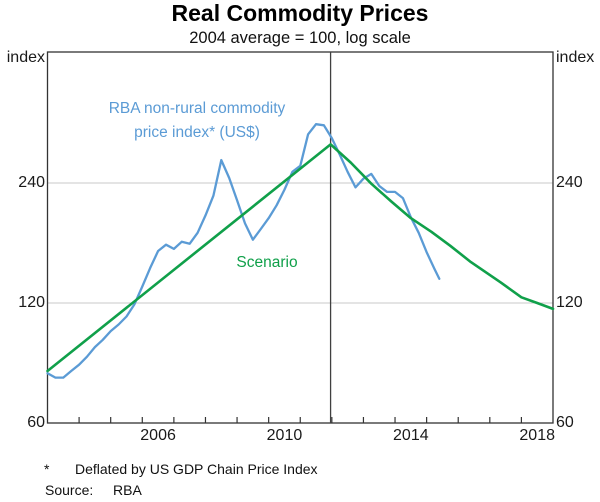  What do you see at coordinates (267, 262) in the screenshot?
I see `series2-annotation: Scenario` at bounding box center [267, 262].